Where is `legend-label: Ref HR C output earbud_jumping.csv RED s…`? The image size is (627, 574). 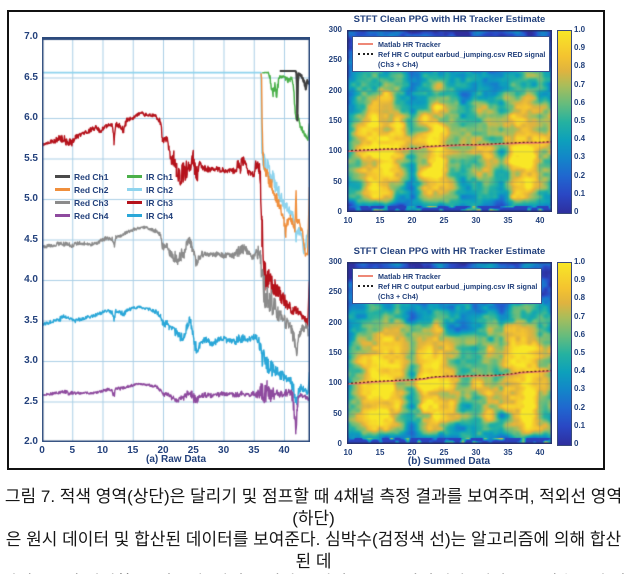
legend-label: Ref HR C output earbud_jumping.csv RED s… is located at coordinates (462, 54).